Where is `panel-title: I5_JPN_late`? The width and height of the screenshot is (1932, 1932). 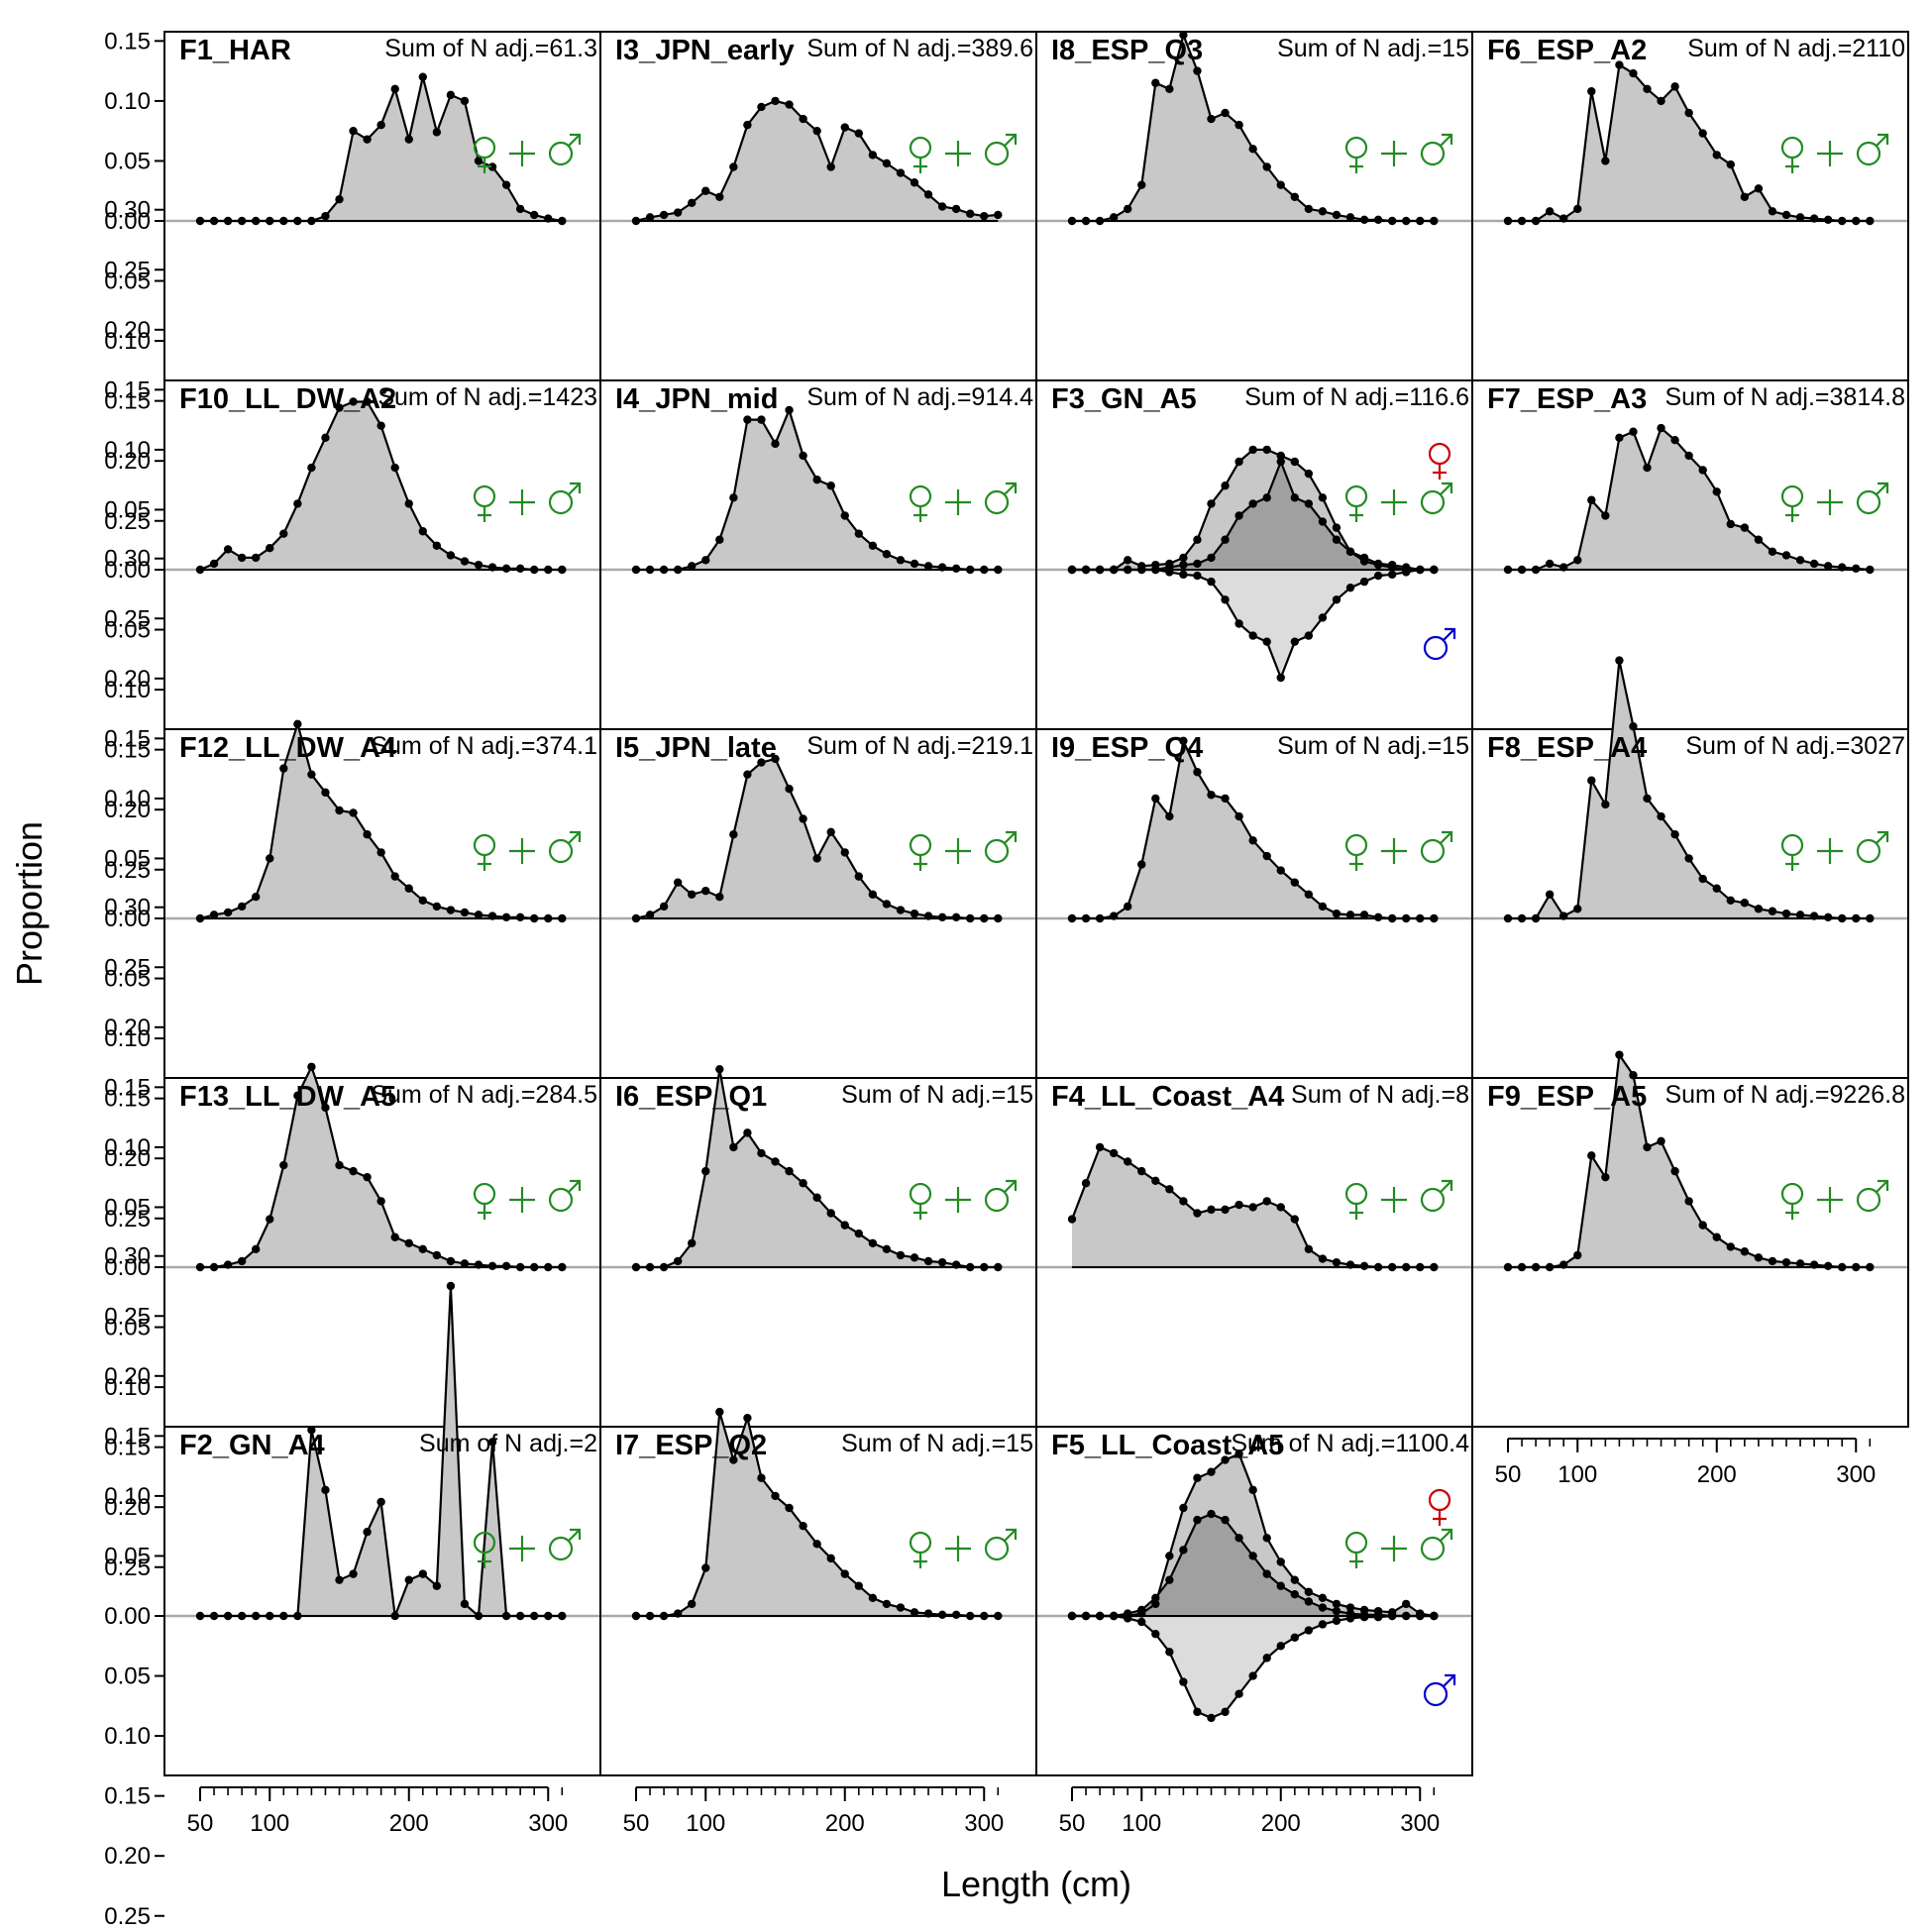 panel-title: I5_JPN_late is located at coordinates (696, 748).